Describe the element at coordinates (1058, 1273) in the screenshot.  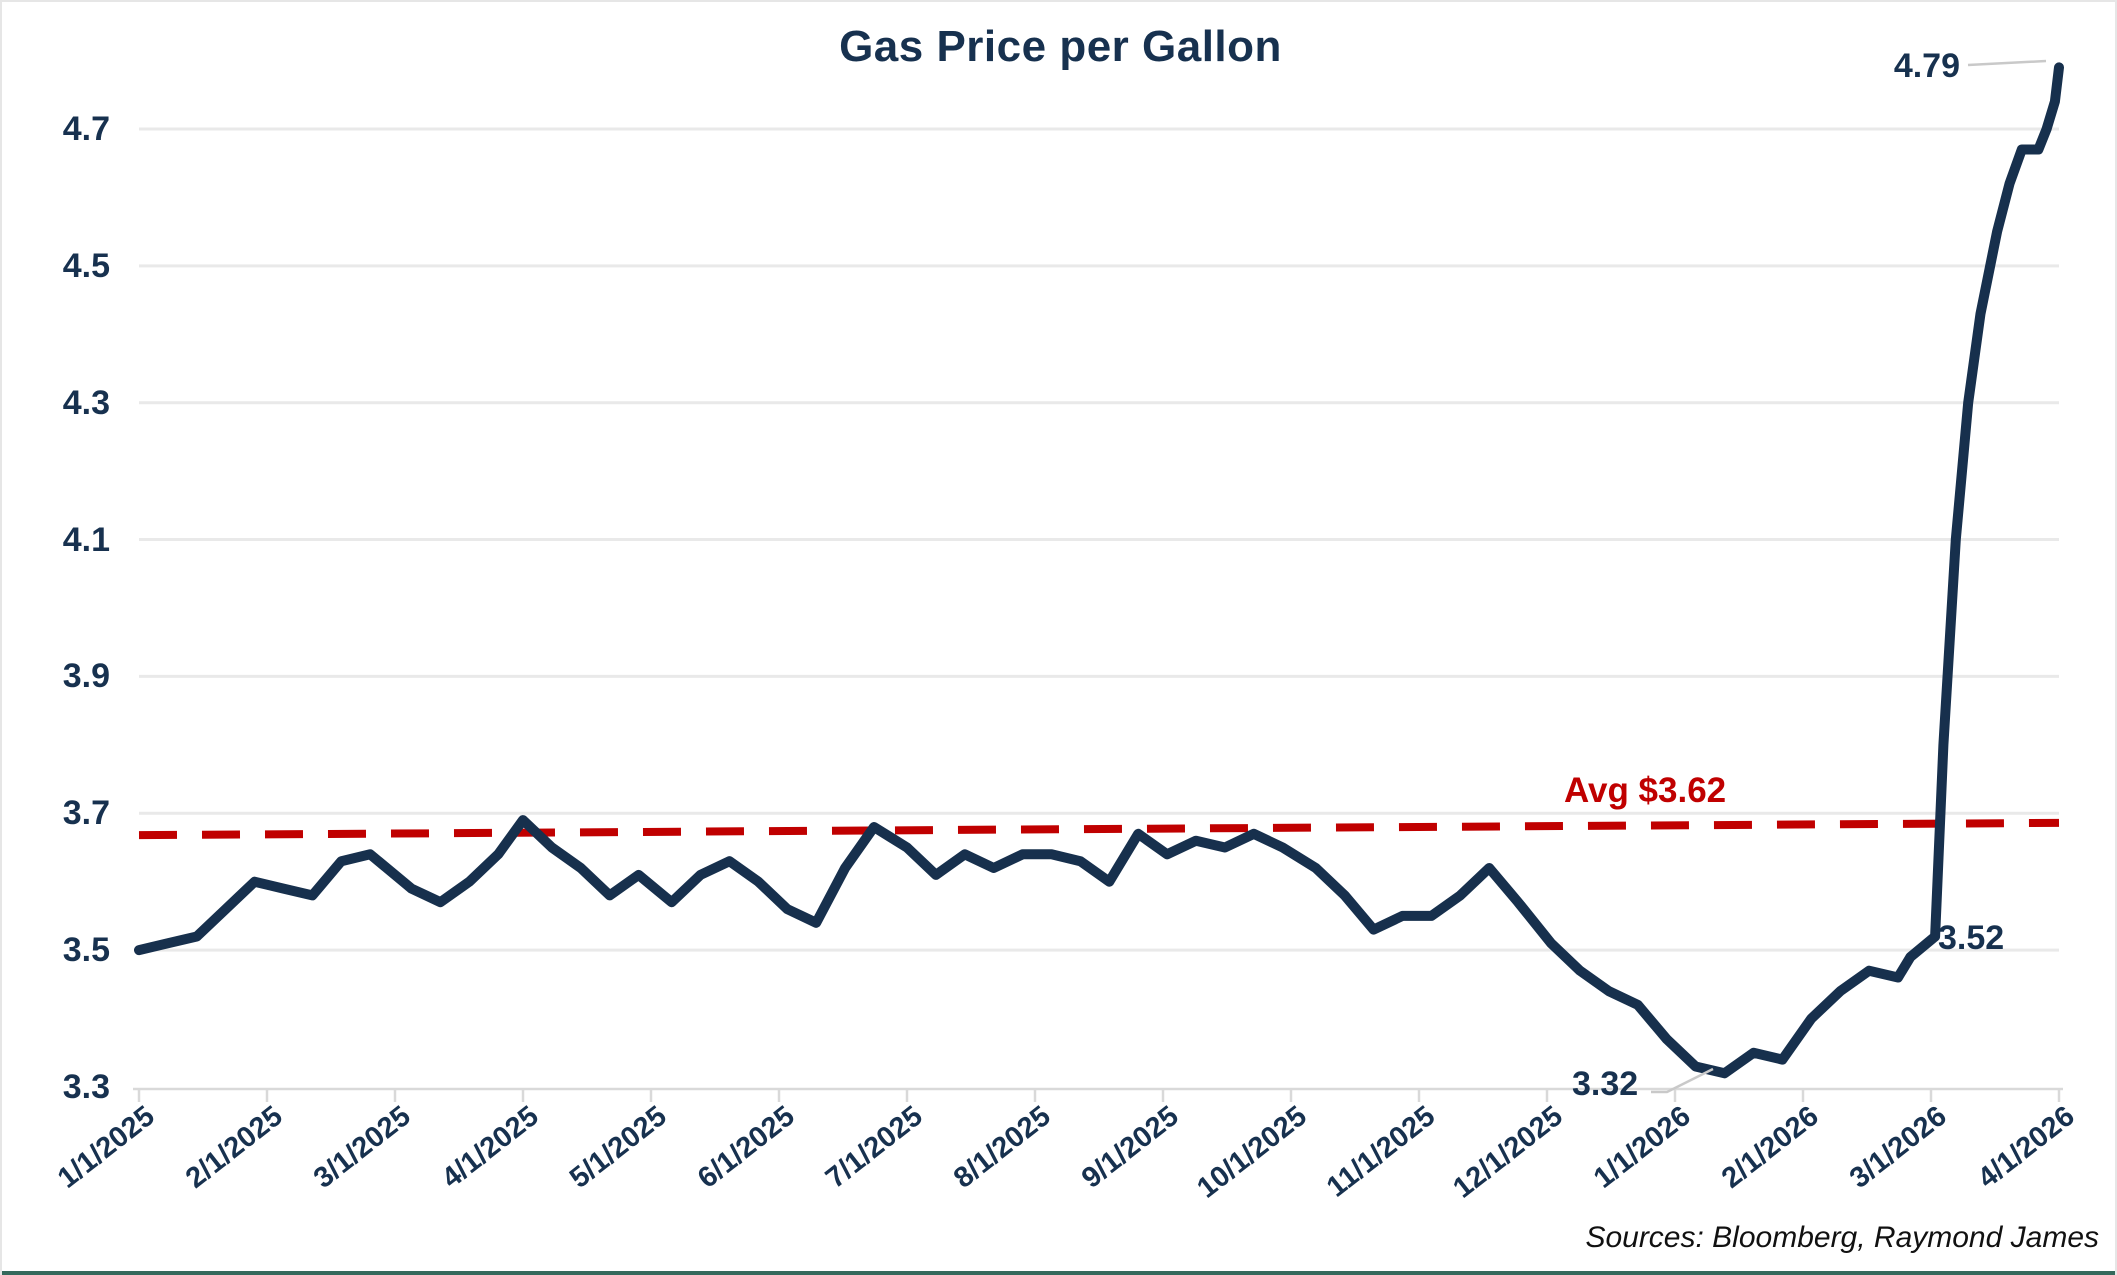
I see `bottom-rule` at that location.